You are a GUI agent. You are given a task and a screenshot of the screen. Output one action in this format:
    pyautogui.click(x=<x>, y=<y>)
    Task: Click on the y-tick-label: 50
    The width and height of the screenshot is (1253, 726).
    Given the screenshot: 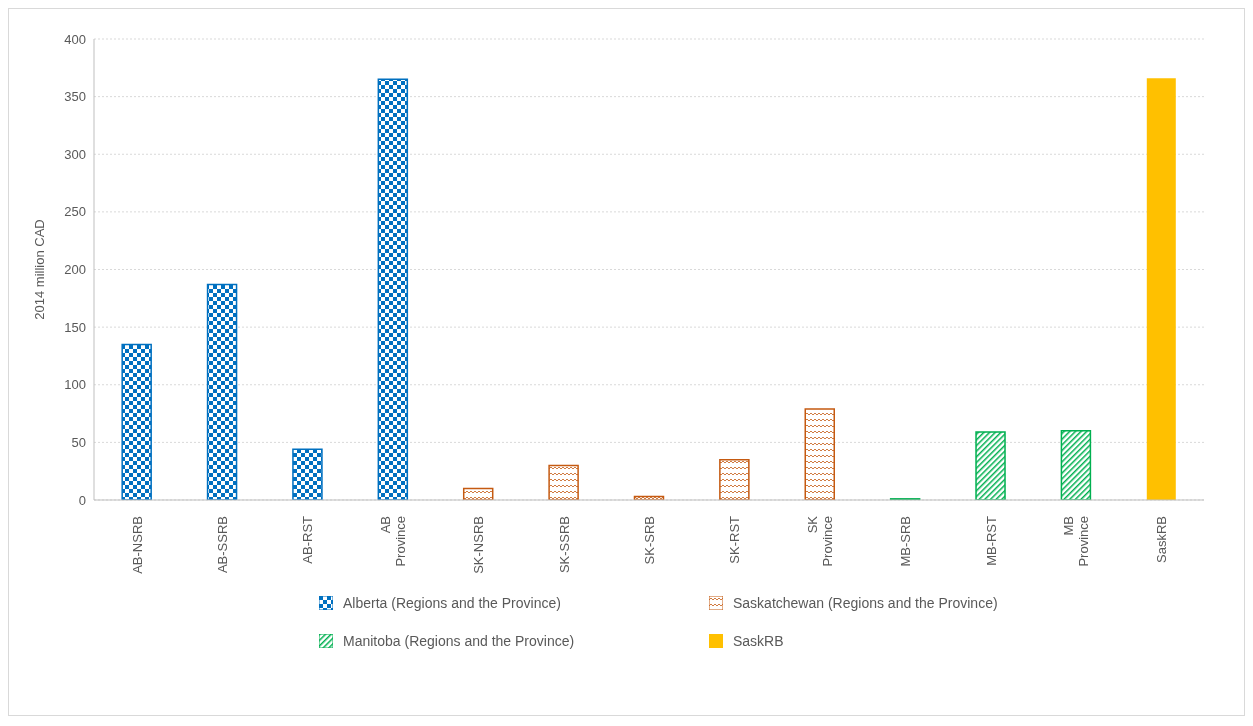 What is the action you would take?
    pyautogui.click(x=78, y=442)
    